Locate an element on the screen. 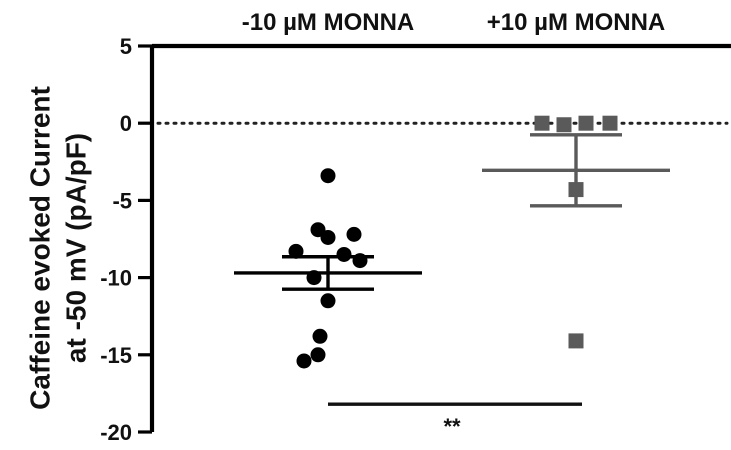 The height and width of the screenshot is (450, 731). group-label: +10 µM MONNA is located at coordinates (576, 22).